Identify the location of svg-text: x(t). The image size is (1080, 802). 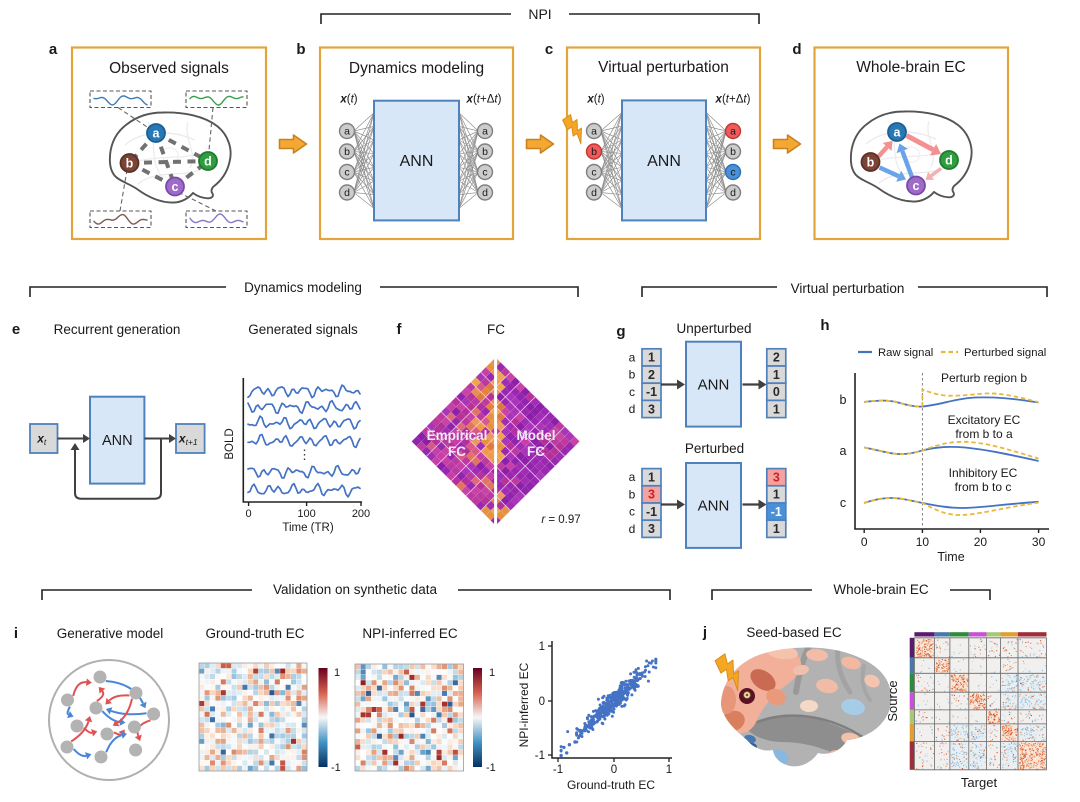
(595, 100).